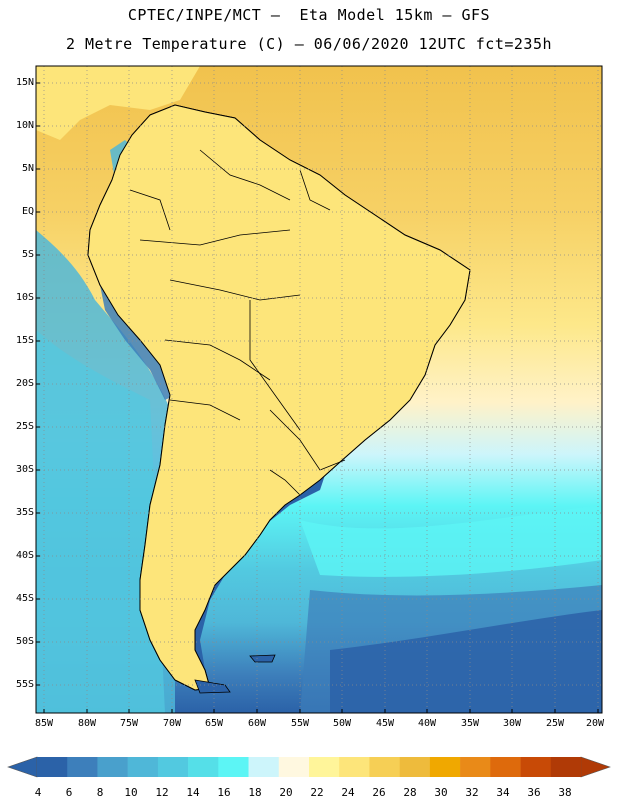  What do you see at coordinates (24, 598) in the screenshot?
I see `lat-label-45s: 45S` at bounding box center [24, 598].